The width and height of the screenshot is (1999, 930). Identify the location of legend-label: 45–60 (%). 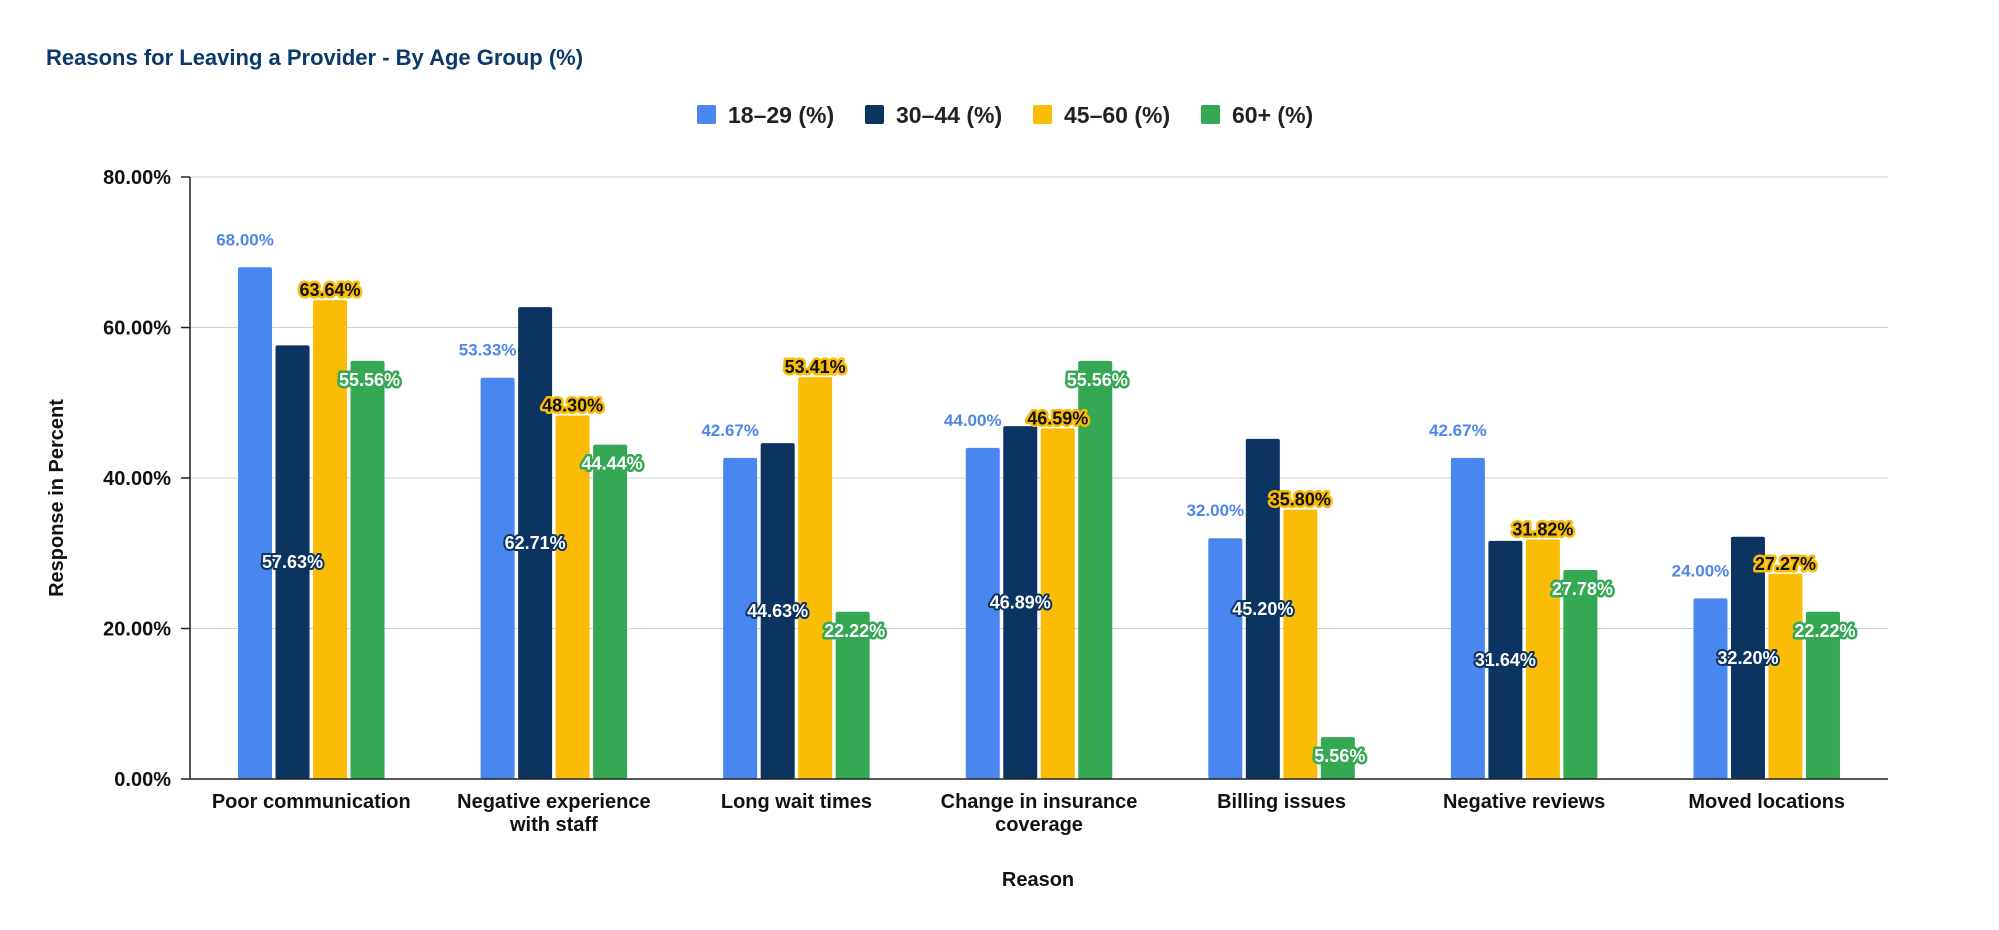
(1117, 115).